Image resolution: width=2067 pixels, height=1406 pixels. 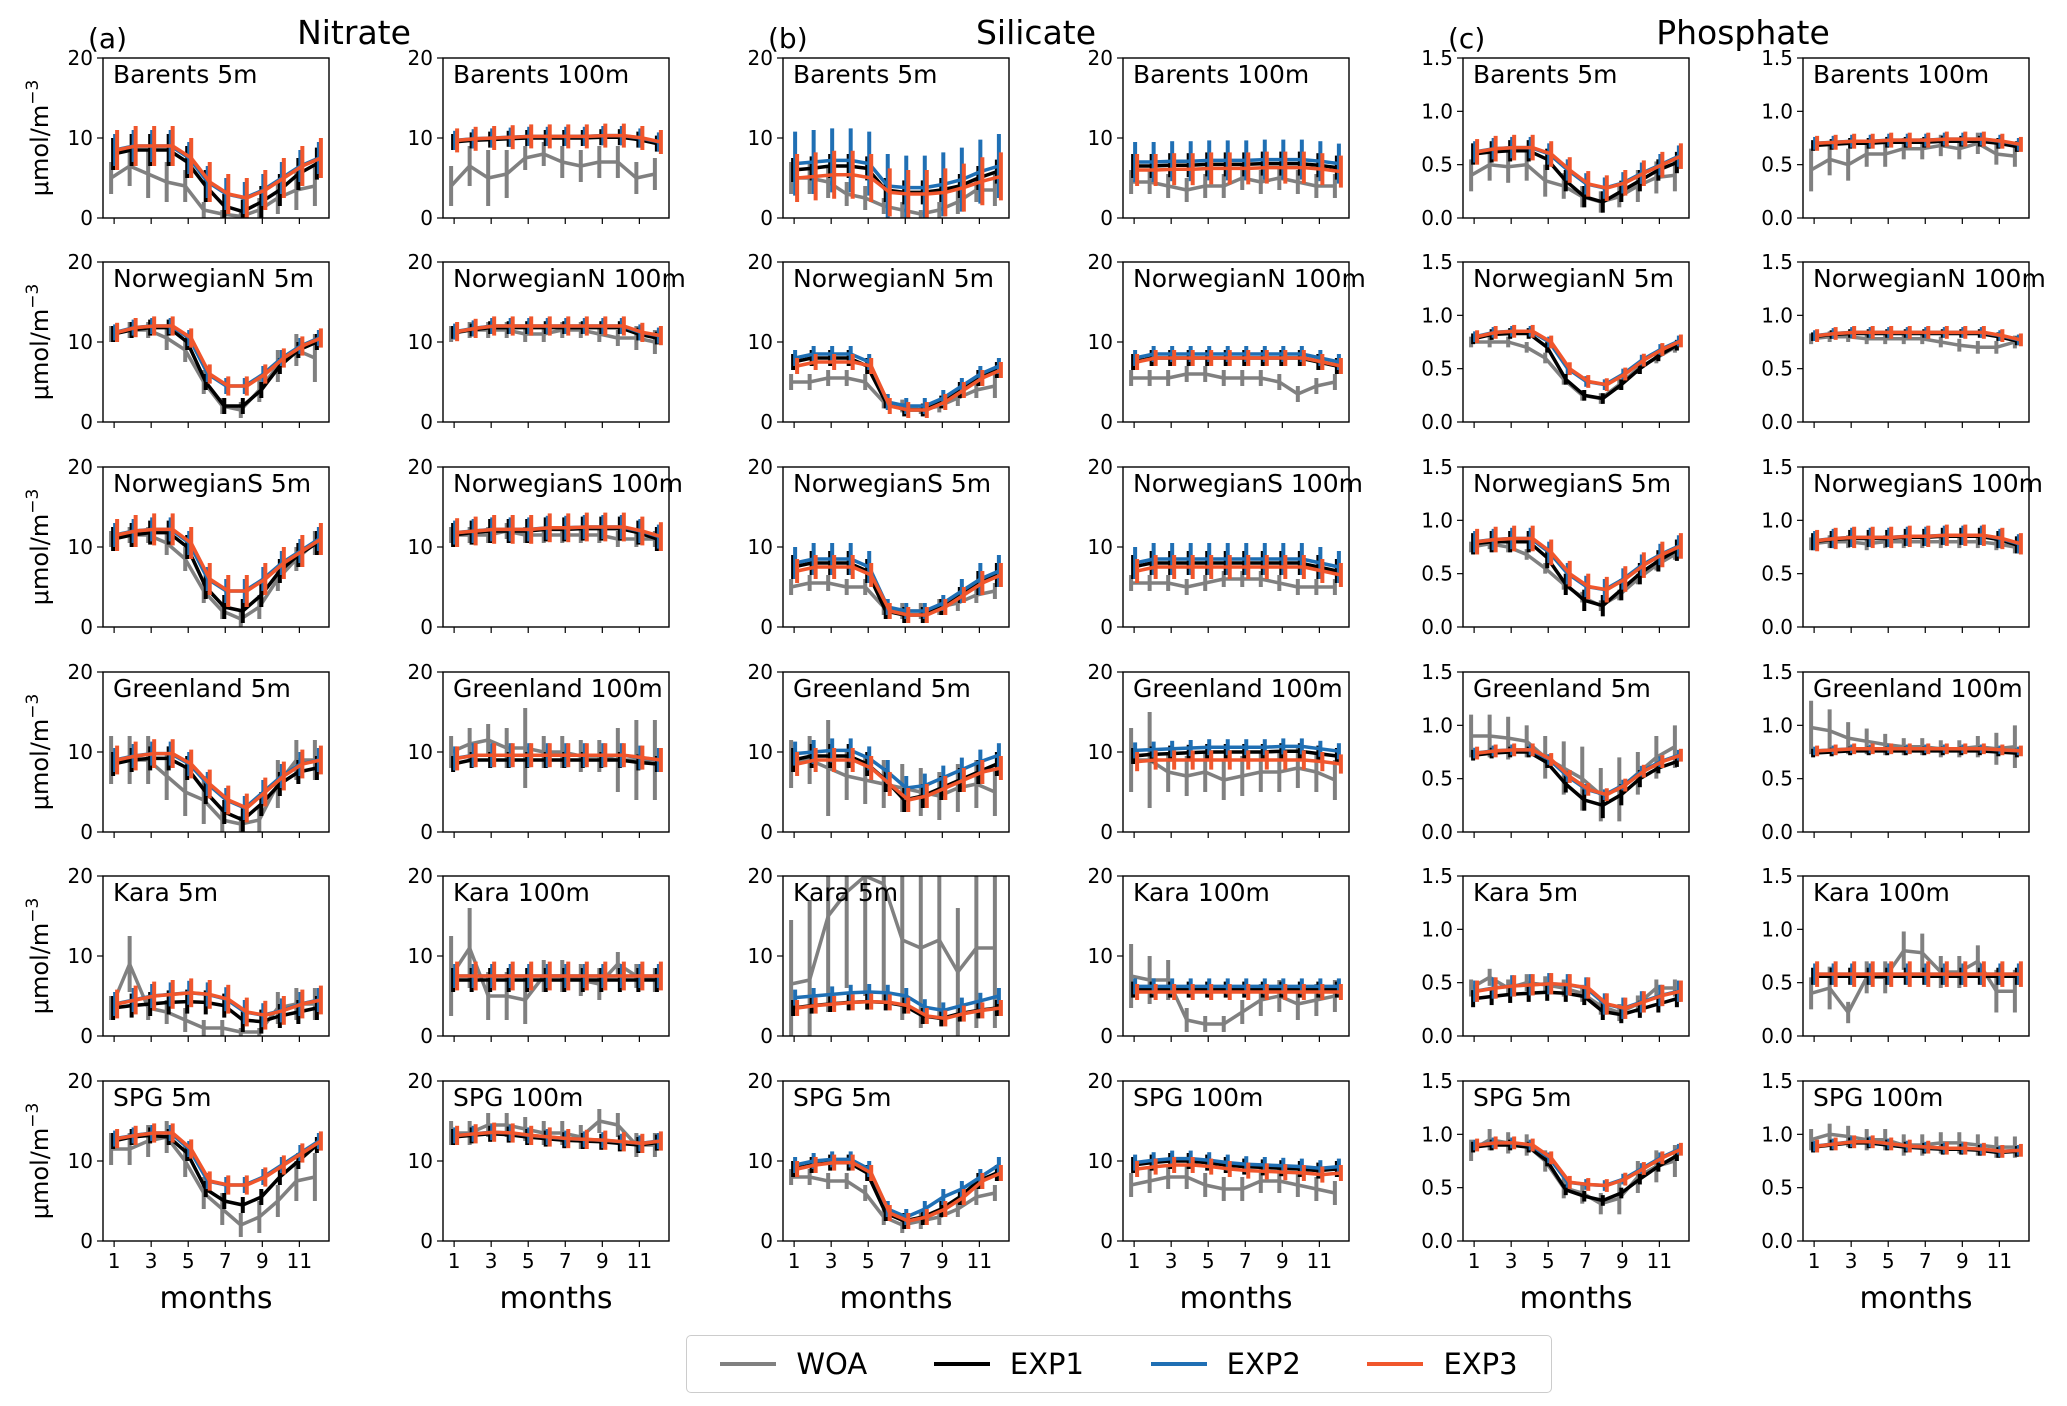 I want to click on panel-r4-c4: 0 10 20 Greenland 100m, so click(x=1219, y=752).